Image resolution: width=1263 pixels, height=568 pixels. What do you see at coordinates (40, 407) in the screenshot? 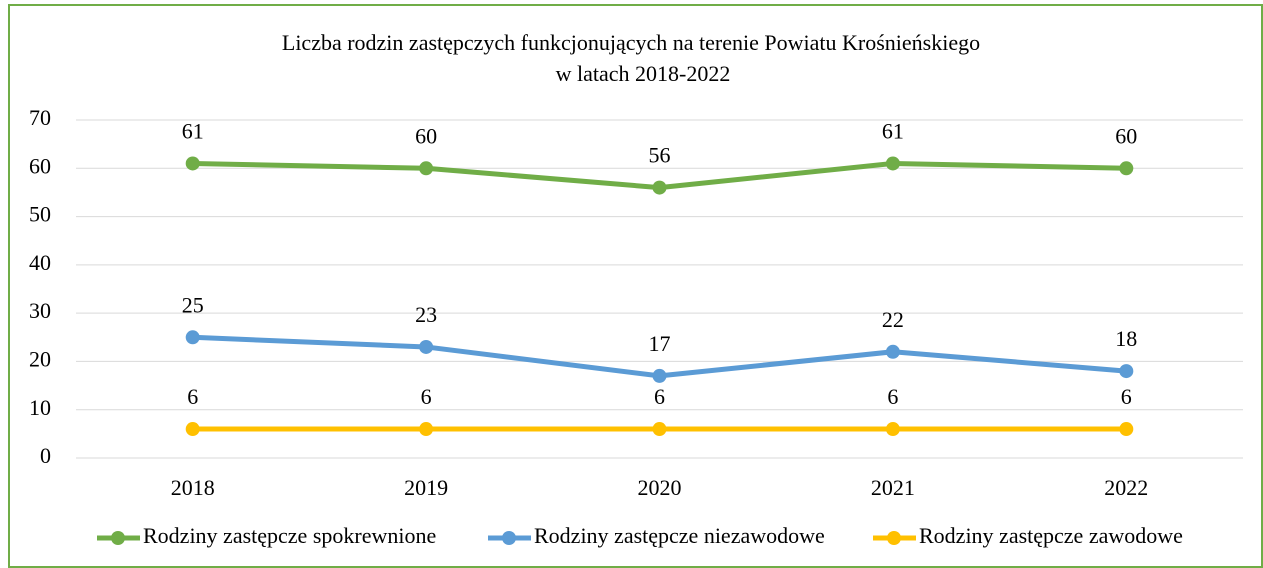
I see `y-tick-label: 10` at bounding box center [40, 407].